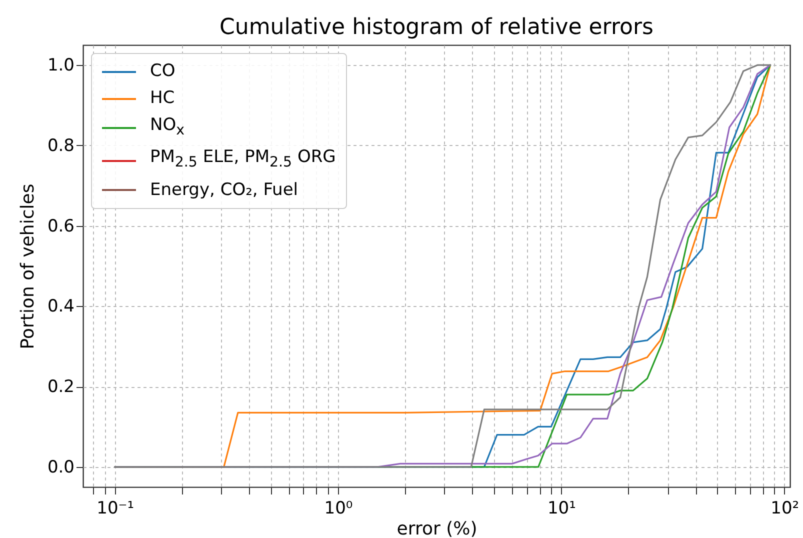 Image resolution: width=803 pixels, height=538 pixels. I want to click on chart-title: Cumulative histogram of relative errors, so click(437, 27).